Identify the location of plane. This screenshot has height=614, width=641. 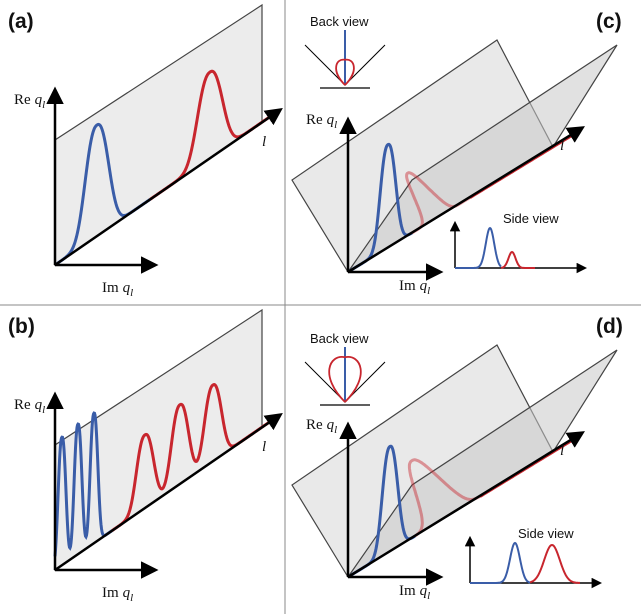
(158, 135).